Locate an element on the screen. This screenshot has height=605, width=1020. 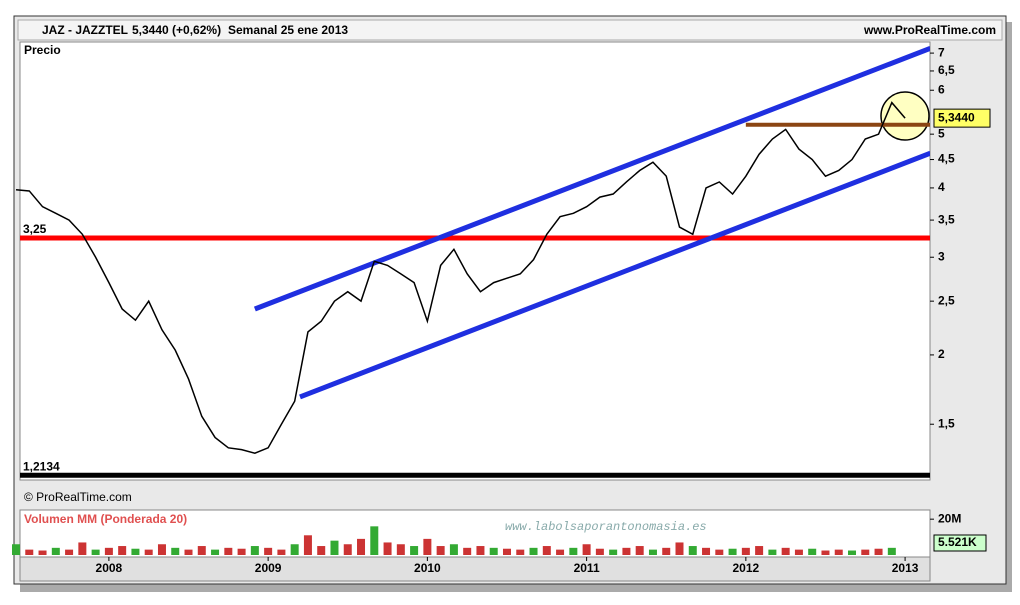
watermark: www.labolsaporantonomasia.es is located at coordinates (606, 527).